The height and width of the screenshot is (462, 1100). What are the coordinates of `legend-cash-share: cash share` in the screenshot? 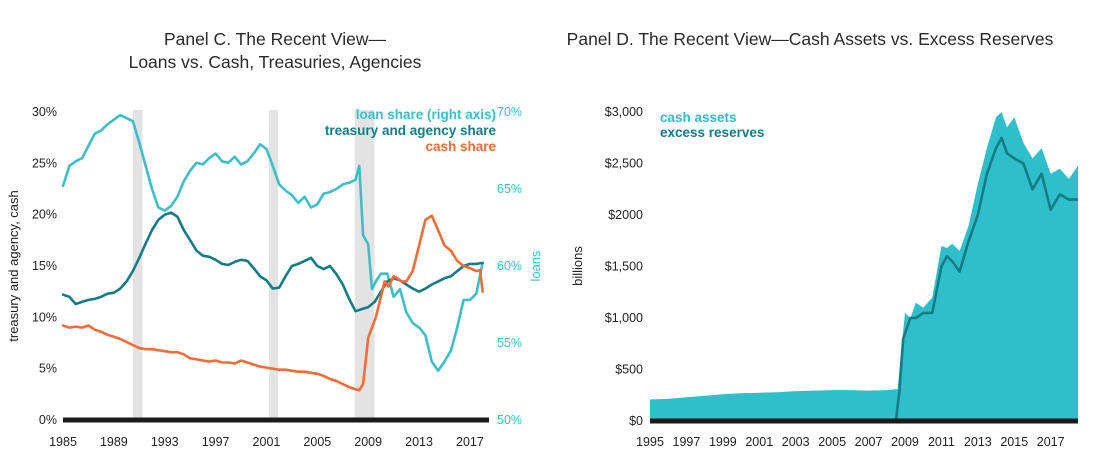 It's located at (460, 146).